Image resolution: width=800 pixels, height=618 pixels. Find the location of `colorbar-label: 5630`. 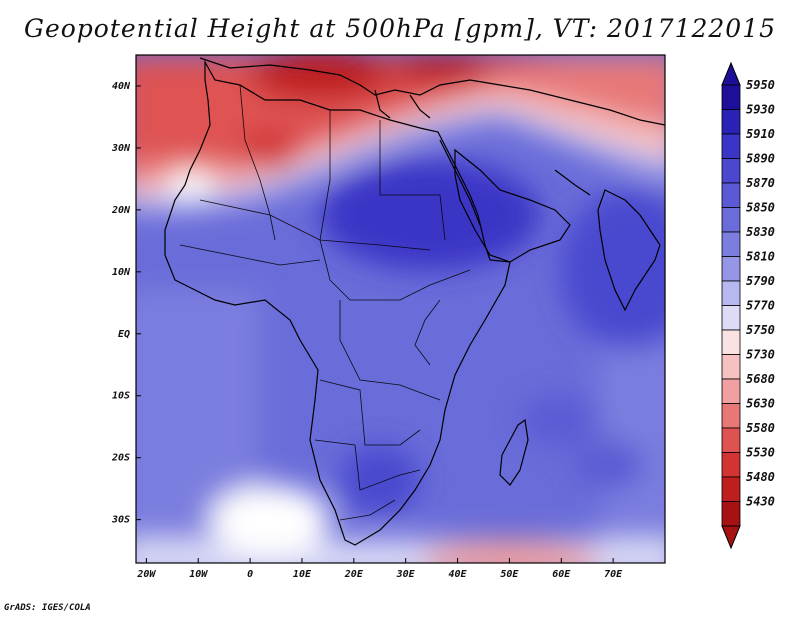

colorbar-label: 5630 is located at coordinates (760, 404).